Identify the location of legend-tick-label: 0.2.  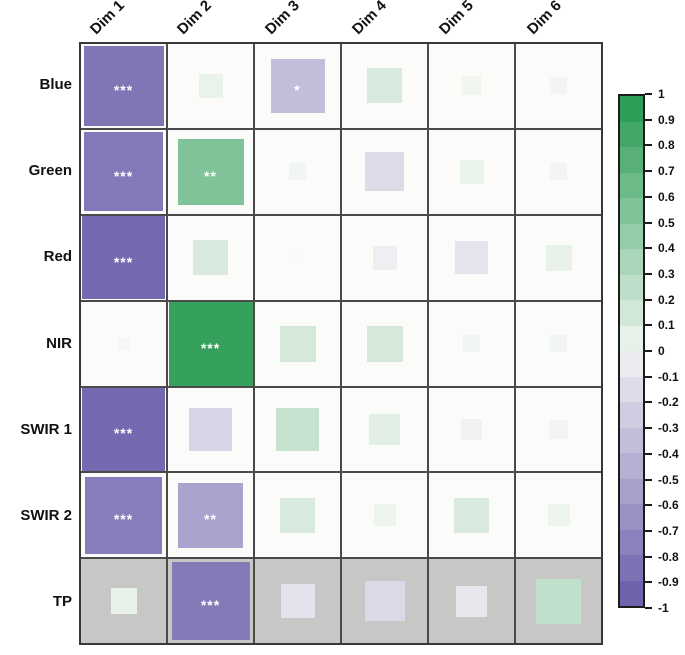
(666, 300).